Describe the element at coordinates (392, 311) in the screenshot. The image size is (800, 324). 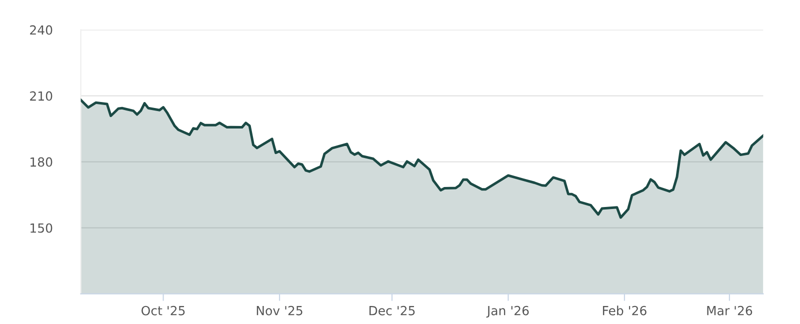
I see `x-tick-label: Dec '25` at that location.